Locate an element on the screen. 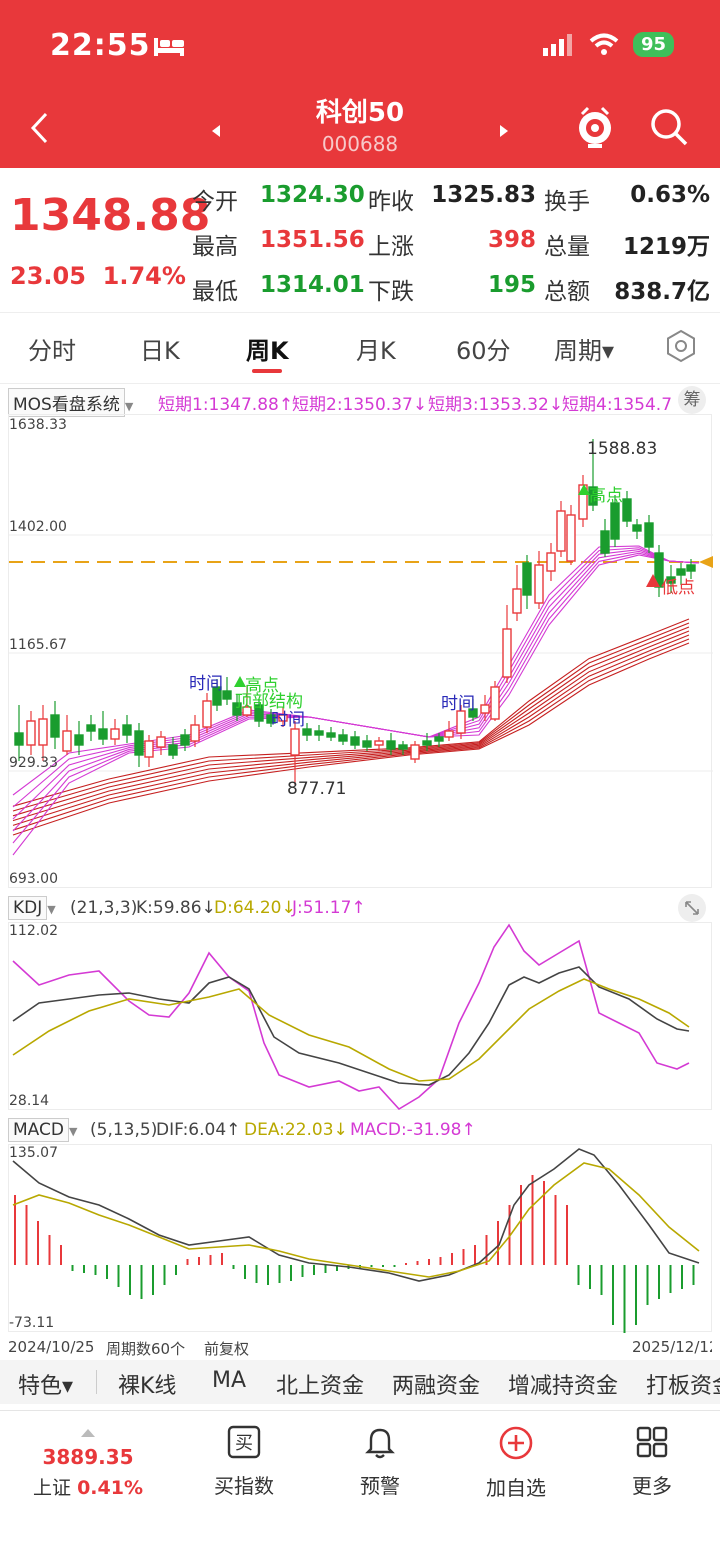 The height and width of the screenshot is (1558, 720). adjust-mode: 前复权 is located at coordinates (227, 1349).